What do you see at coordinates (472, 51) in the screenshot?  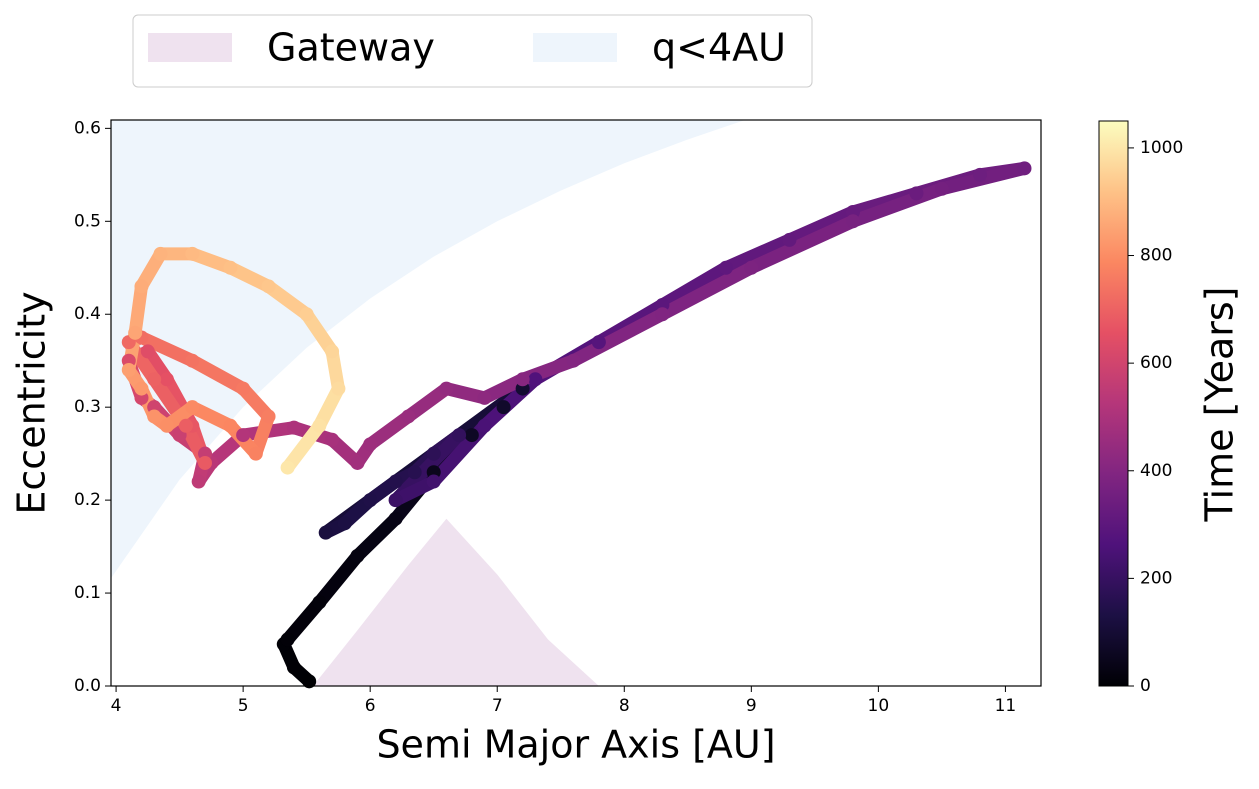 I see `legend` at bounding box center [472, 51].